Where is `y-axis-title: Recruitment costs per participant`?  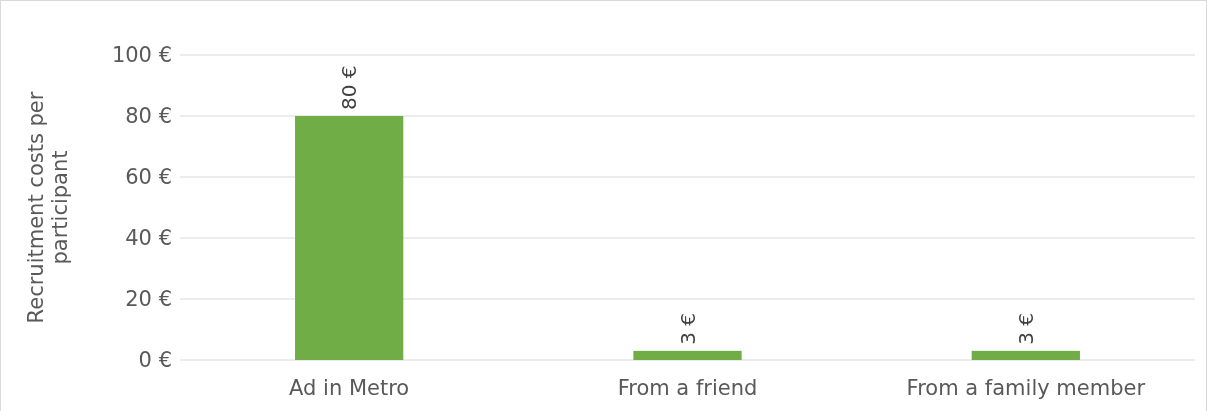
y-axis-title: Recruitment costs per participant is located at coordinates (48, 207).